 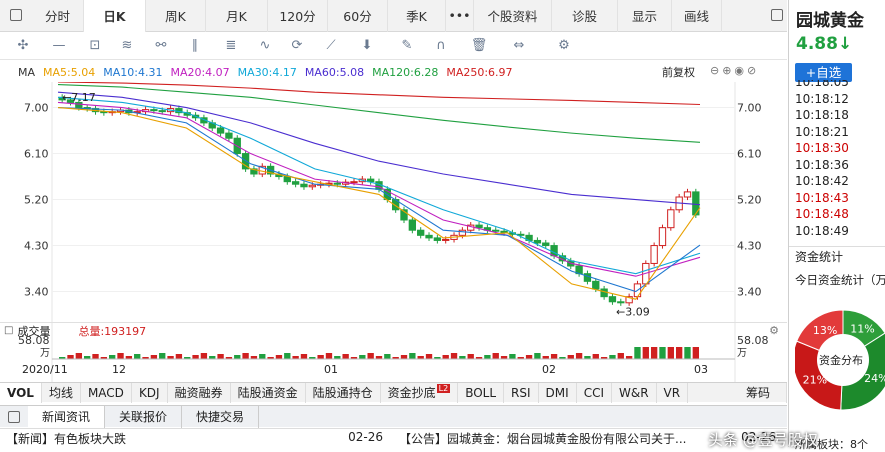 I want to click on tab-11: 画线, so click(x=697, y=16).